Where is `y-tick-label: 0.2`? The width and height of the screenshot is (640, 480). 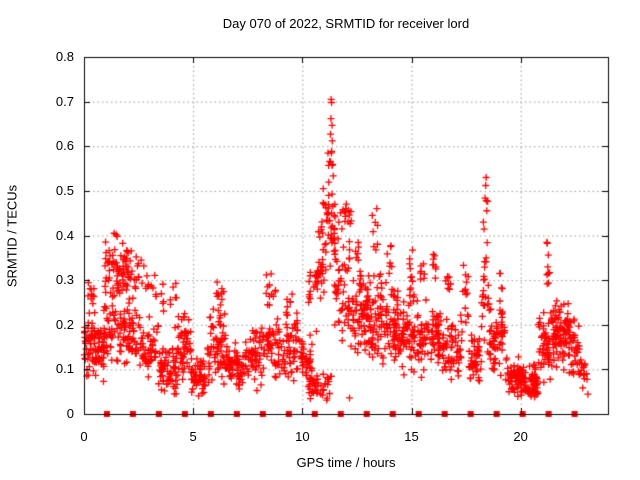 y-tick-label: 0.2 is located at coordinates (64, 324).